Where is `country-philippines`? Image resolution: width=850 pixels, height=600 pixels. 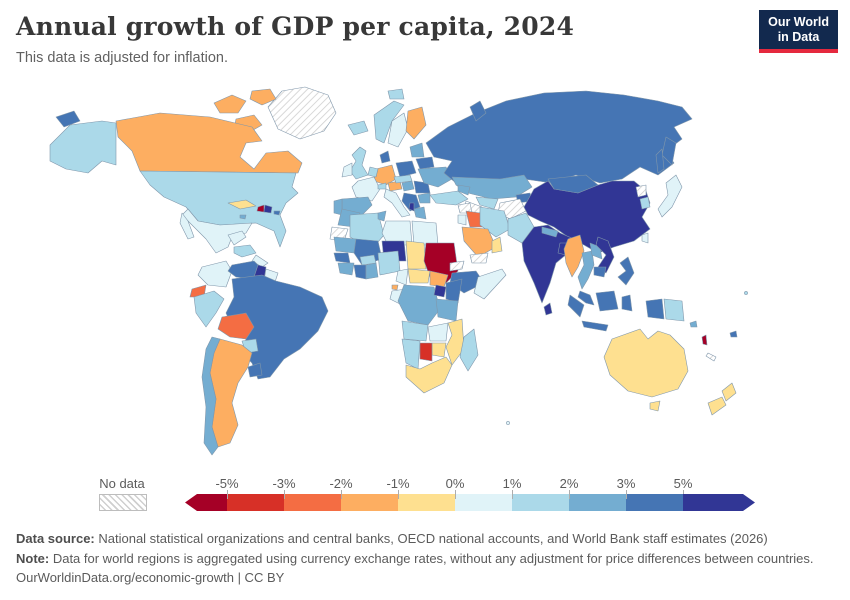
country-philippines is located at coordinates (626, 271).